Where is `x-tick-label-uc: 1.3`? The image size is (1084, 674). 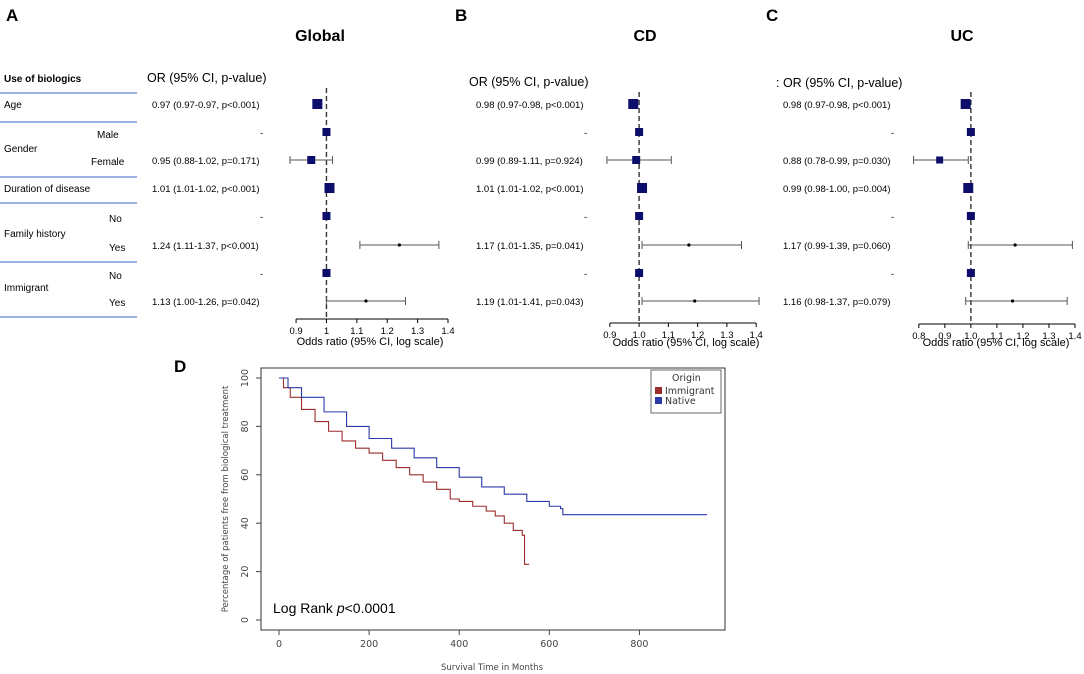
x-tick-label-uc: 1.3 is located at coordinates (1048, 336).